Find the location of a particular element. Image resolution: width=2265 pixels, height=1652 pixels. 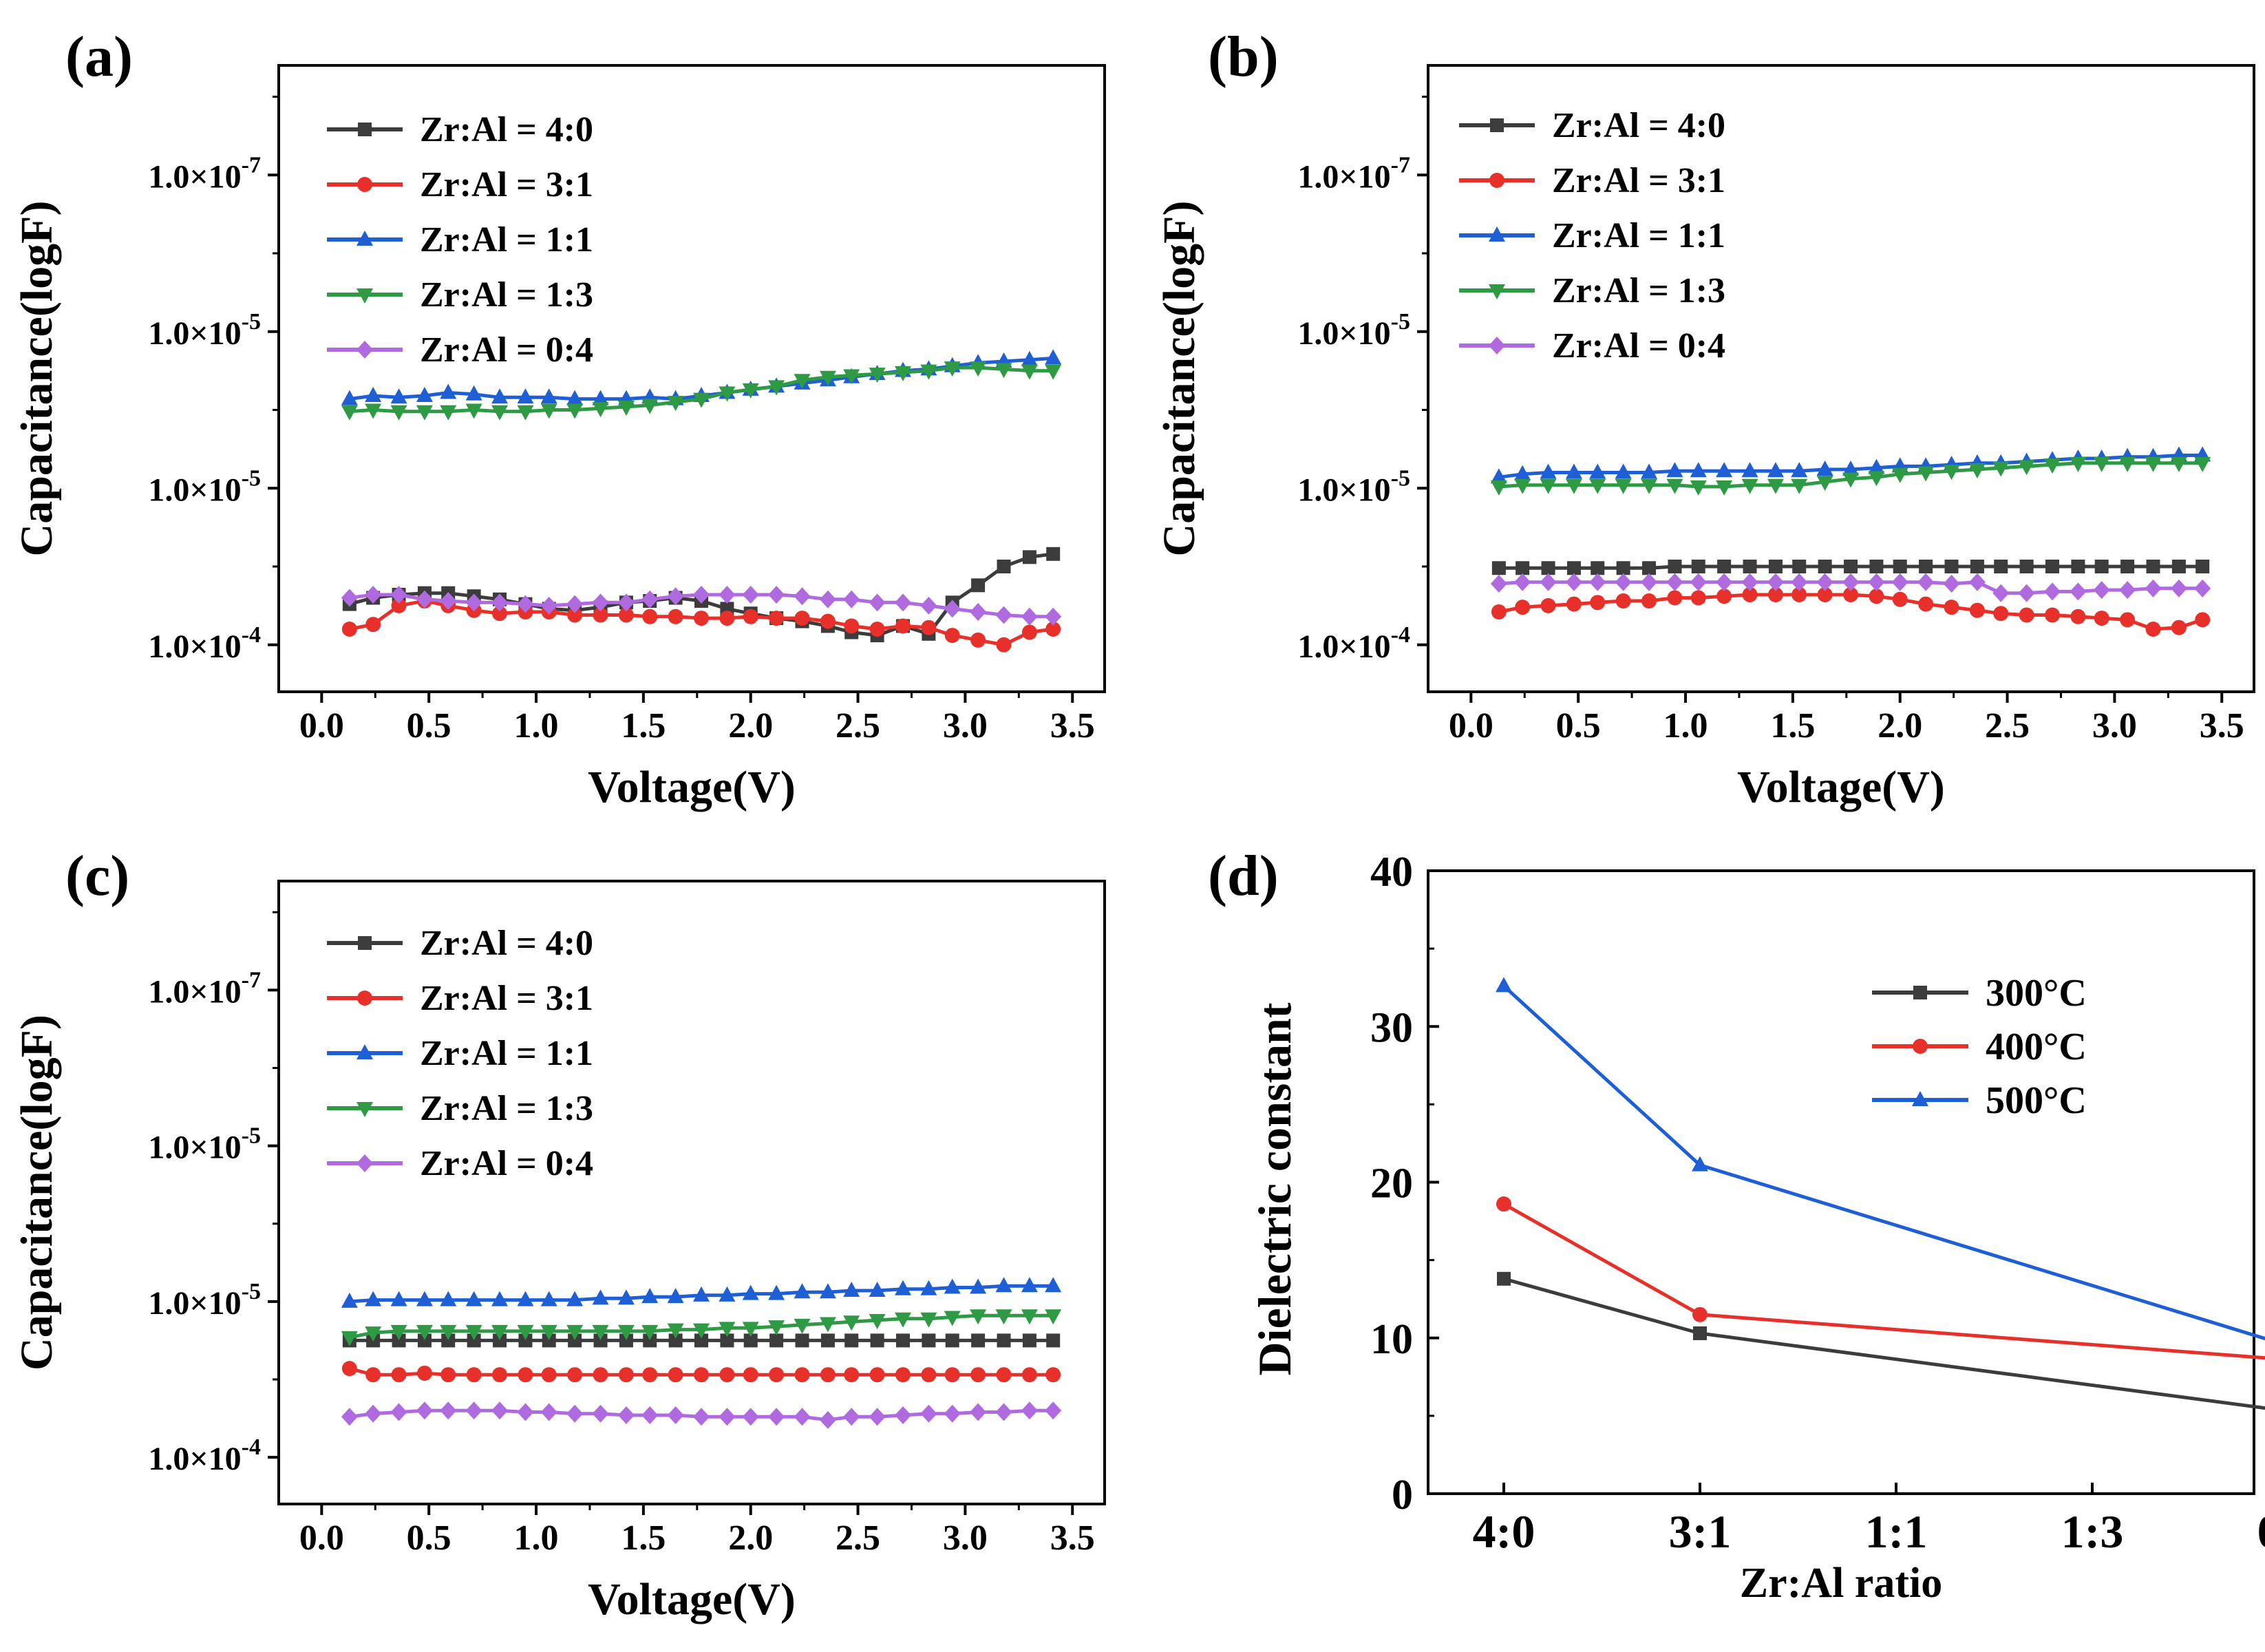

x-tick-label: 3.5 is located at coordinates (2222, 726).